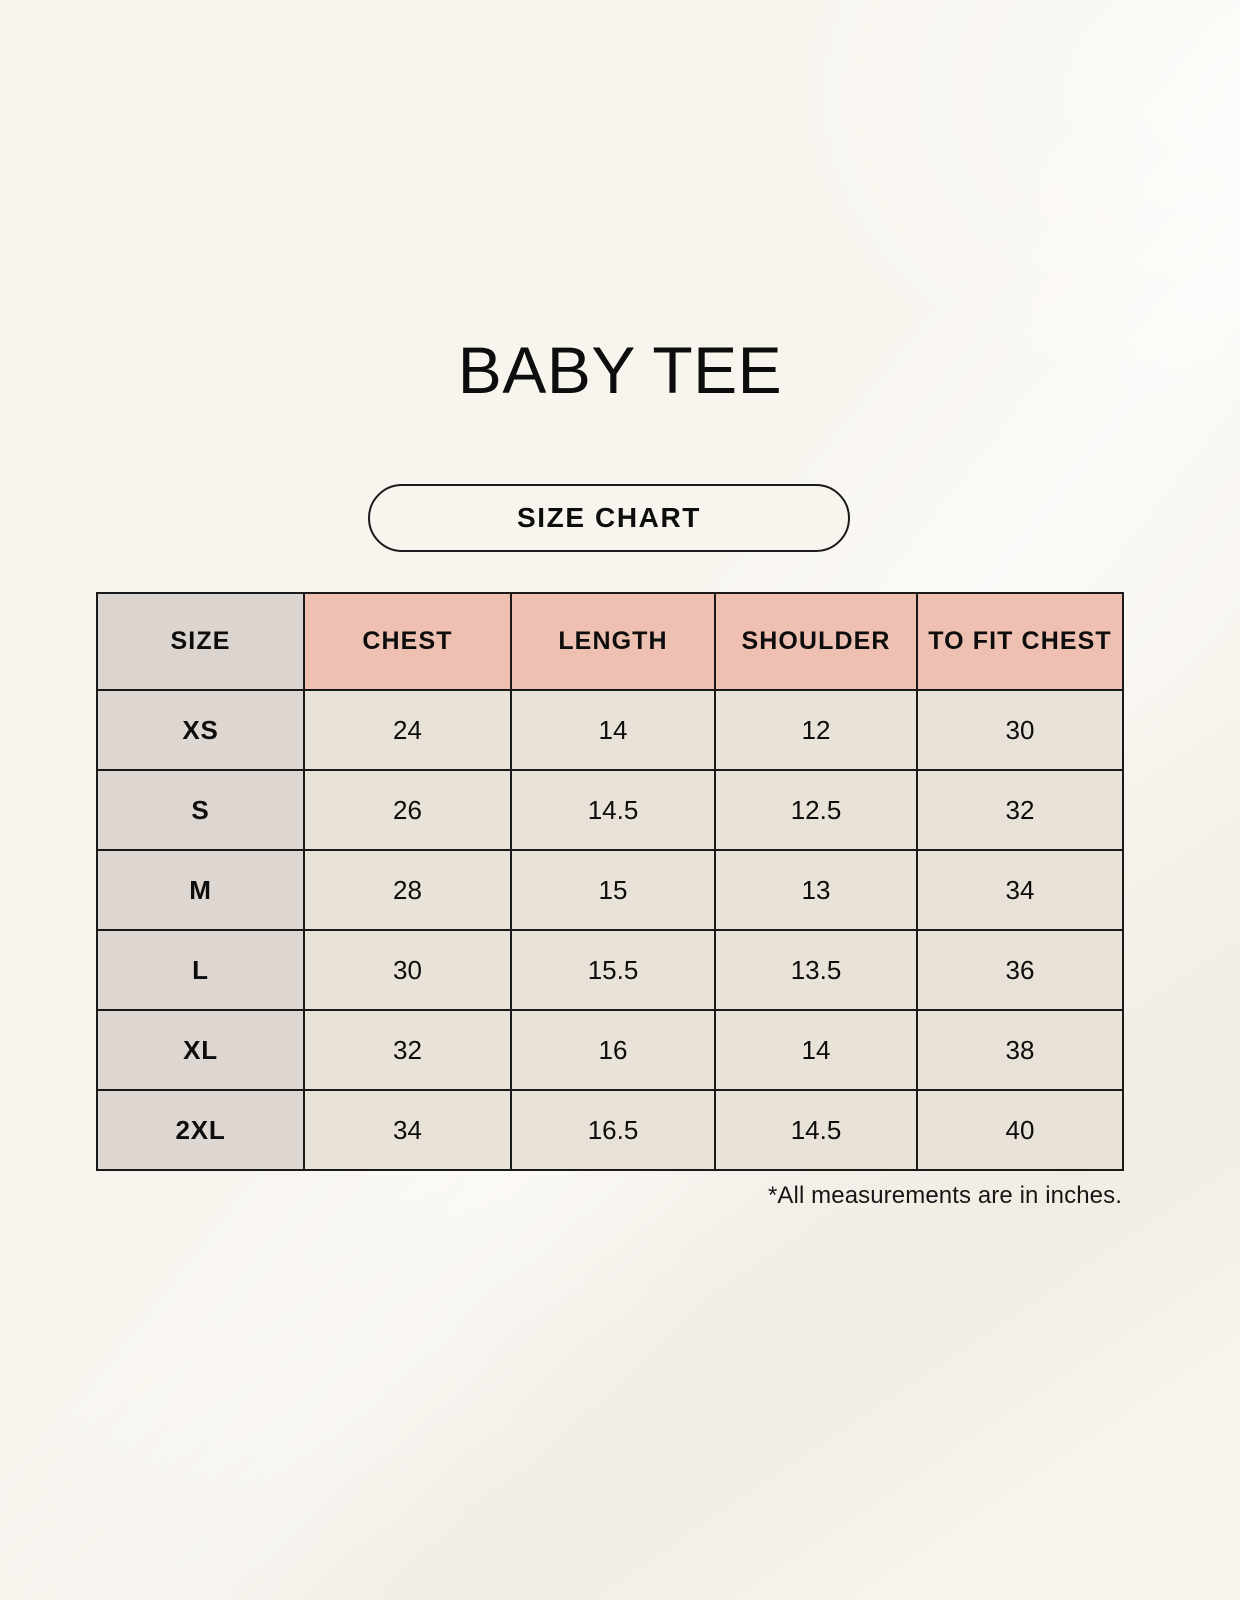 This screenshot has height=1600, width=1240. What do you see at coordinates (407, 890) in the screenshot?
I see `cell-chest: 28` at bounding box center [407, 890].